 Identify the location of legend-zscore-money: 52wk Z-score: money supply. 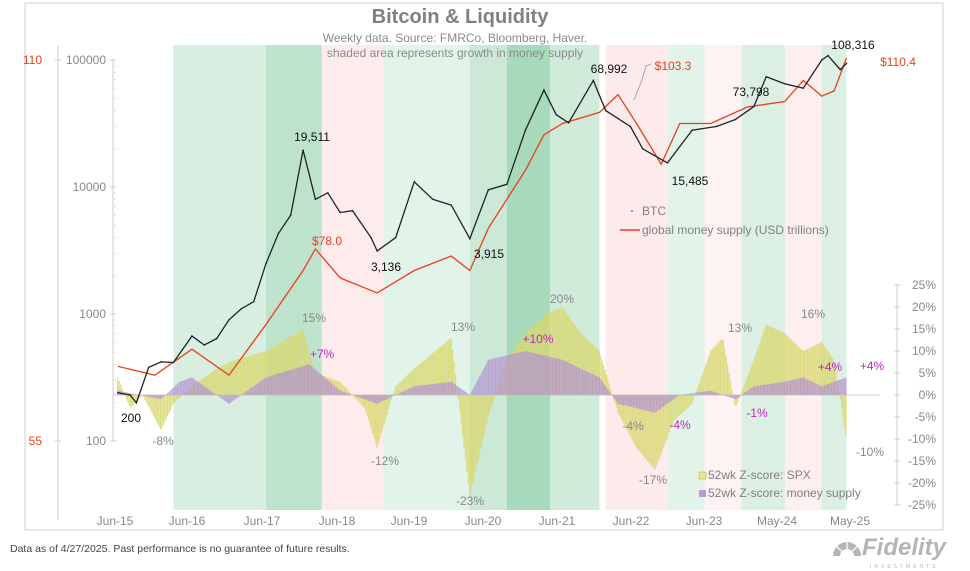
(780, 493).